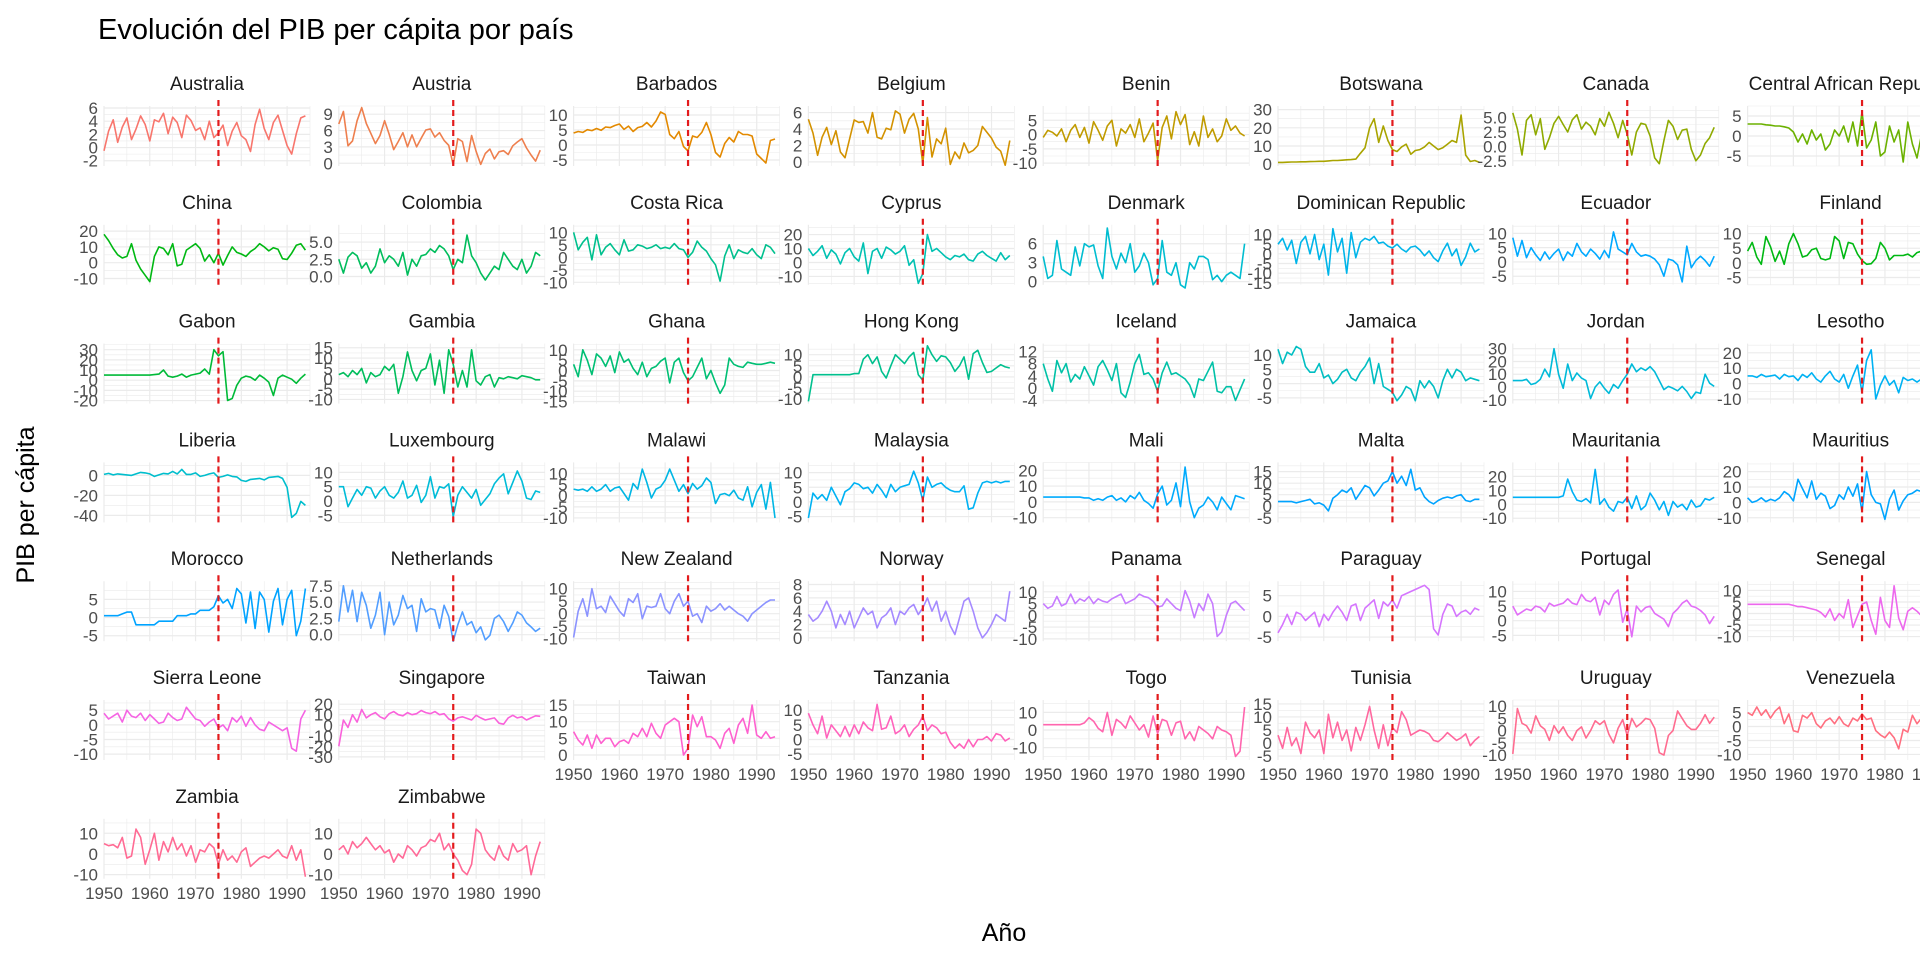 The width and height of the screenshot is (1920, 965). I want to click on facet-strip-label: Colombia, so click(442, 203).